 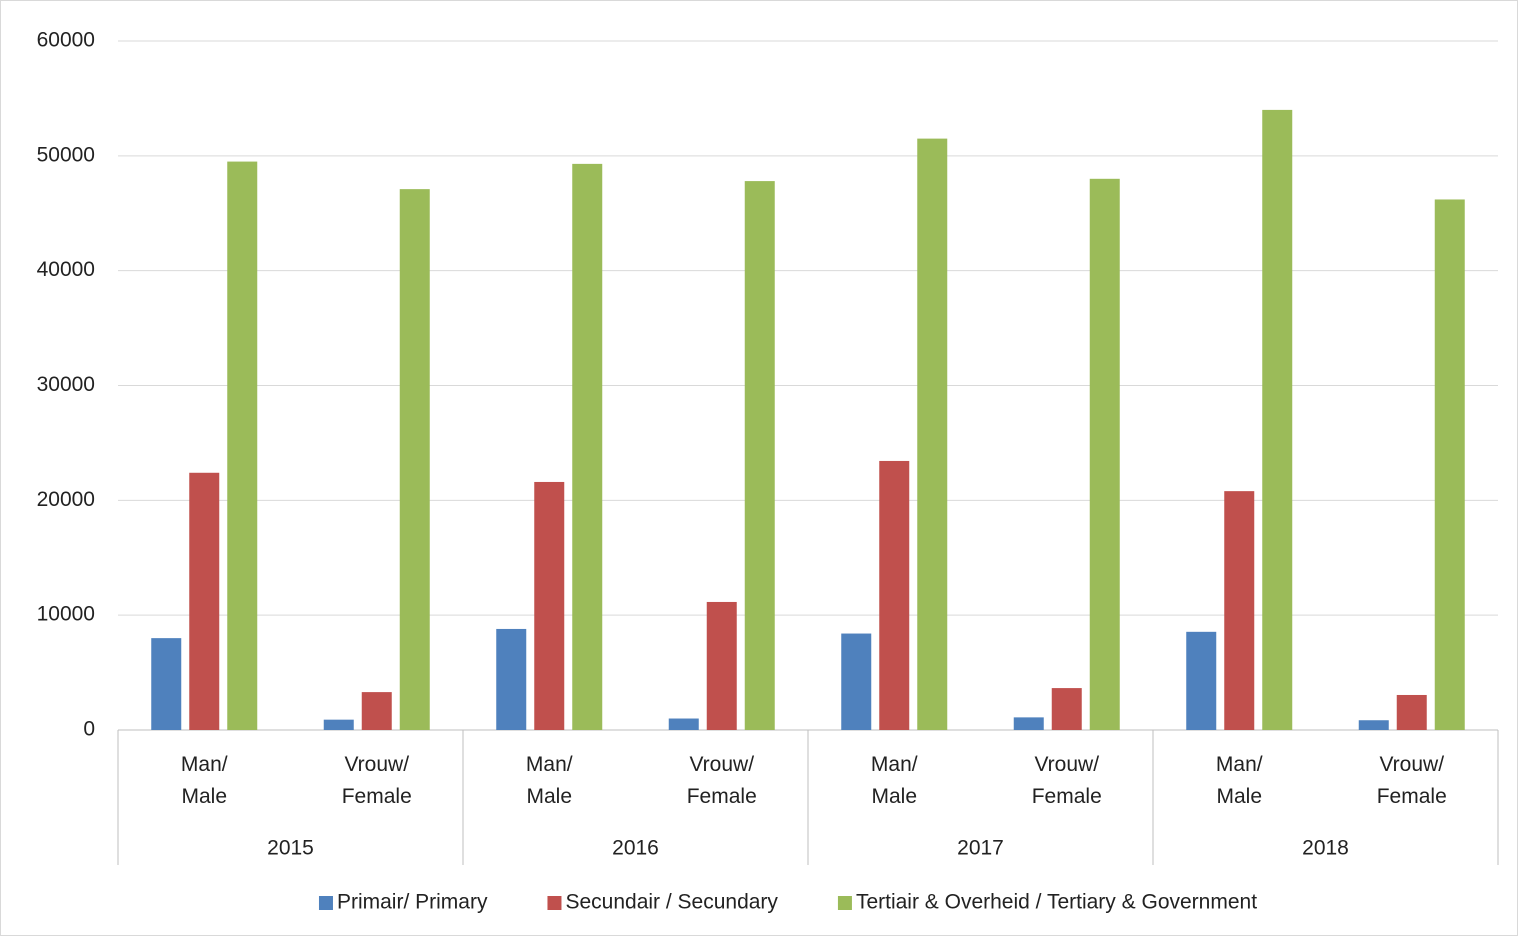 I want to click on y-tick-label: 40000, so click(x=66, y=269).